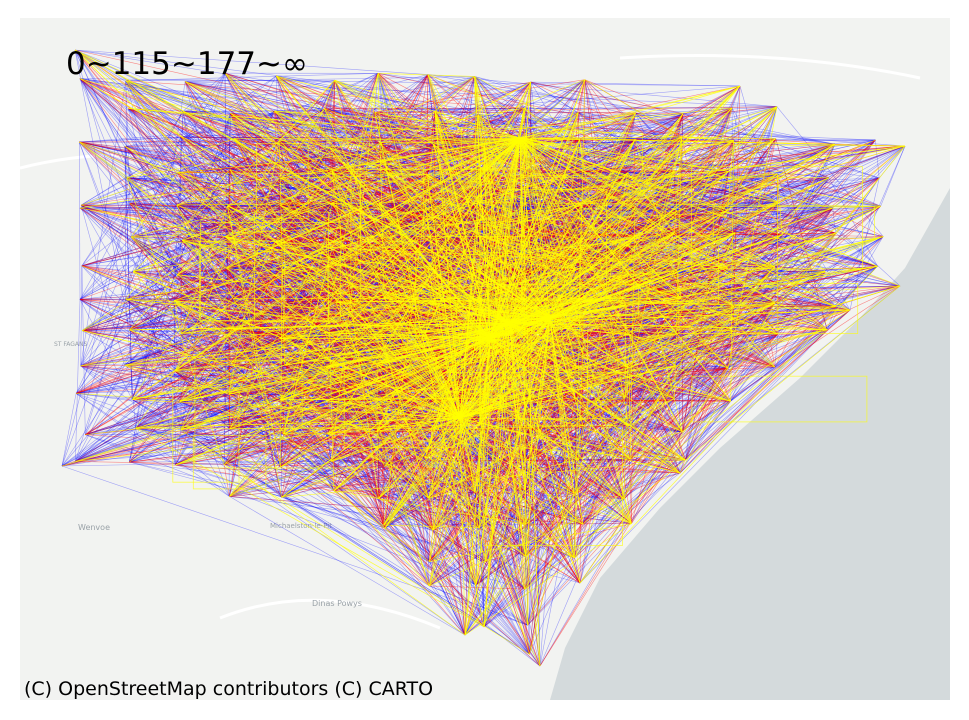 Image resolution: width=969 pixels, height=720 pixels. What do you see at coordinates (94, 527) in the screenshot?
I see `place-label-wenvoe: Wenvoe` at bounding box center [94, 527].